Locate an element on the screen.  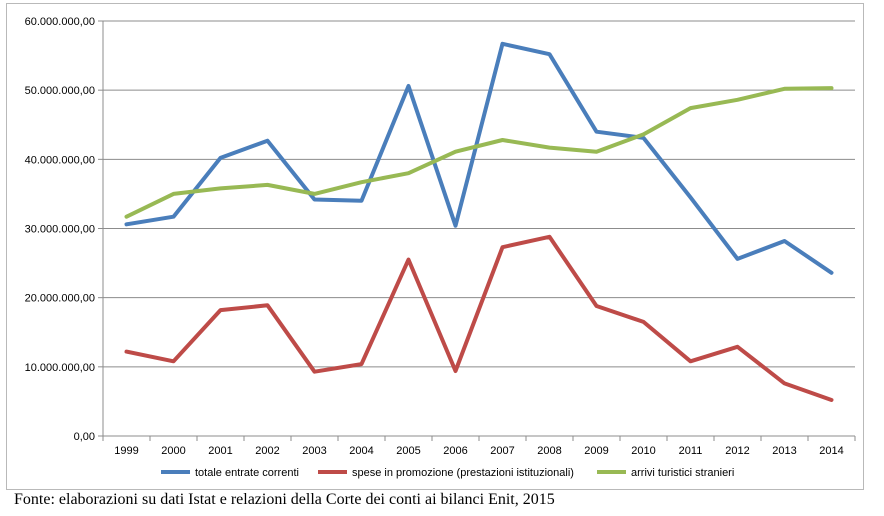
x-tick-label: 2000 is located at coordinates (173, 451).